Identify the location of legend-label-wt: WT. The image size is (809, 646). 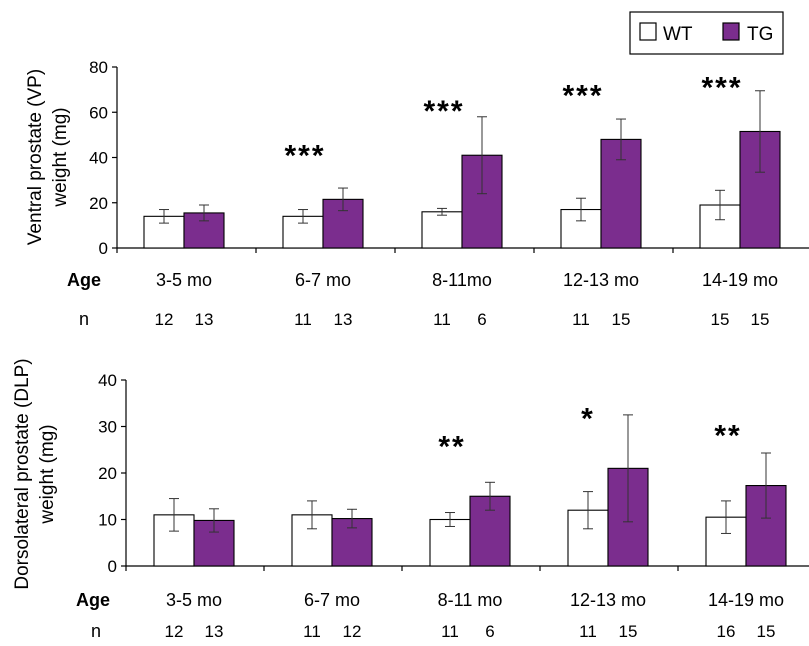
(678, 34).